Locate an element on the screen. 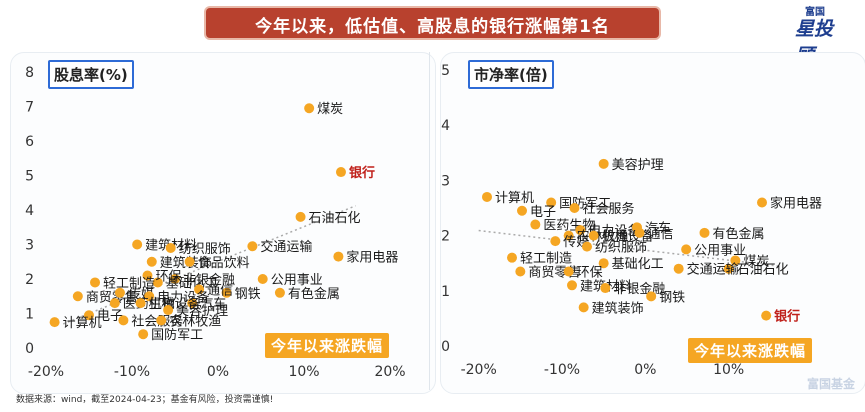 This screenshot has height=412, width=865. title-banner: 今年以来，低估值、高股息的银行涨幅第1名 is located at coordinates (432, 23).